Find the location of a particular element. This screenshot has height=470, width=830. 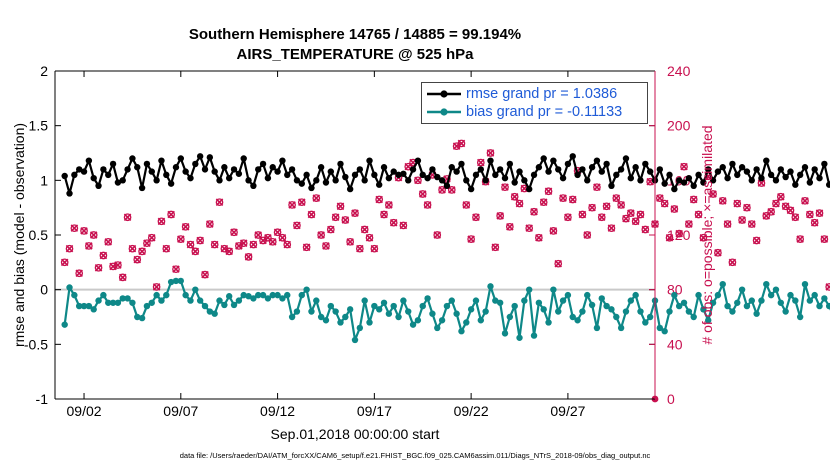

y-tick-label-right: 200 is located at coordinates (679, 126).